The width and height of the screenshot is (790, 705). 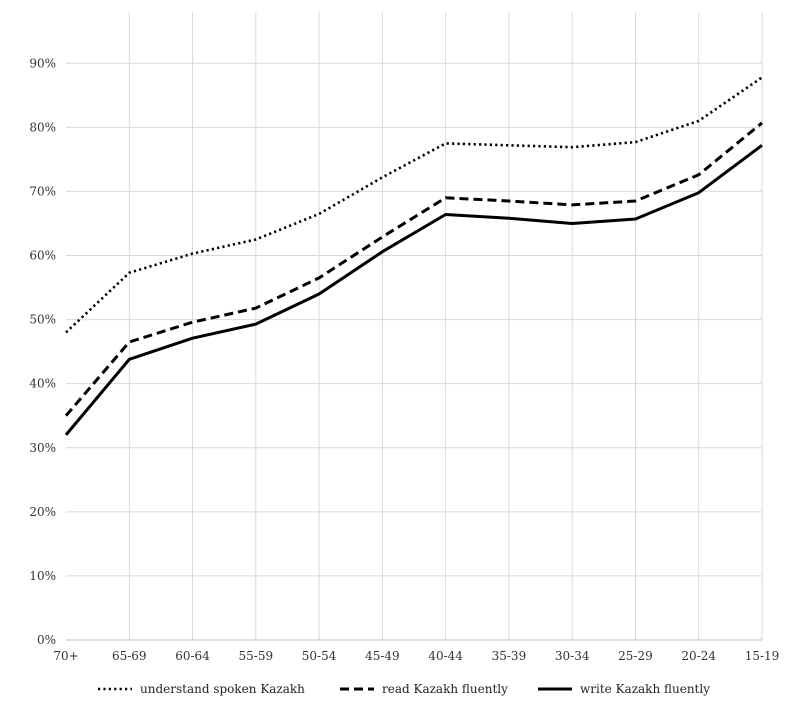 What do you see at coordinates (382, 656) in the screenshot?
I see `x-tick-label: 45-49` at bounding box center [382, 656].